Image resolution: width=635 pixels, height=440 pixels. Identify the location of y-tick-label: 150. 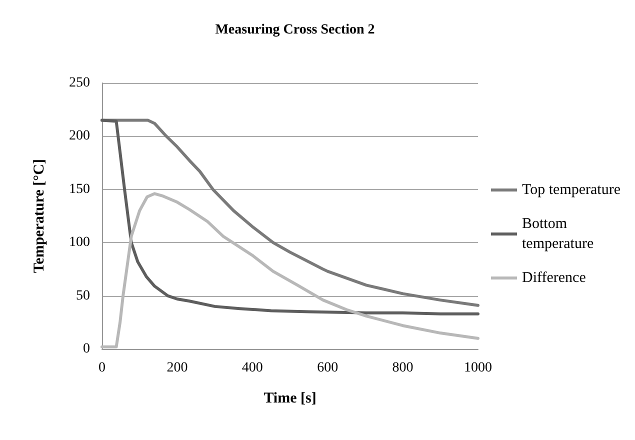
(79, 189).